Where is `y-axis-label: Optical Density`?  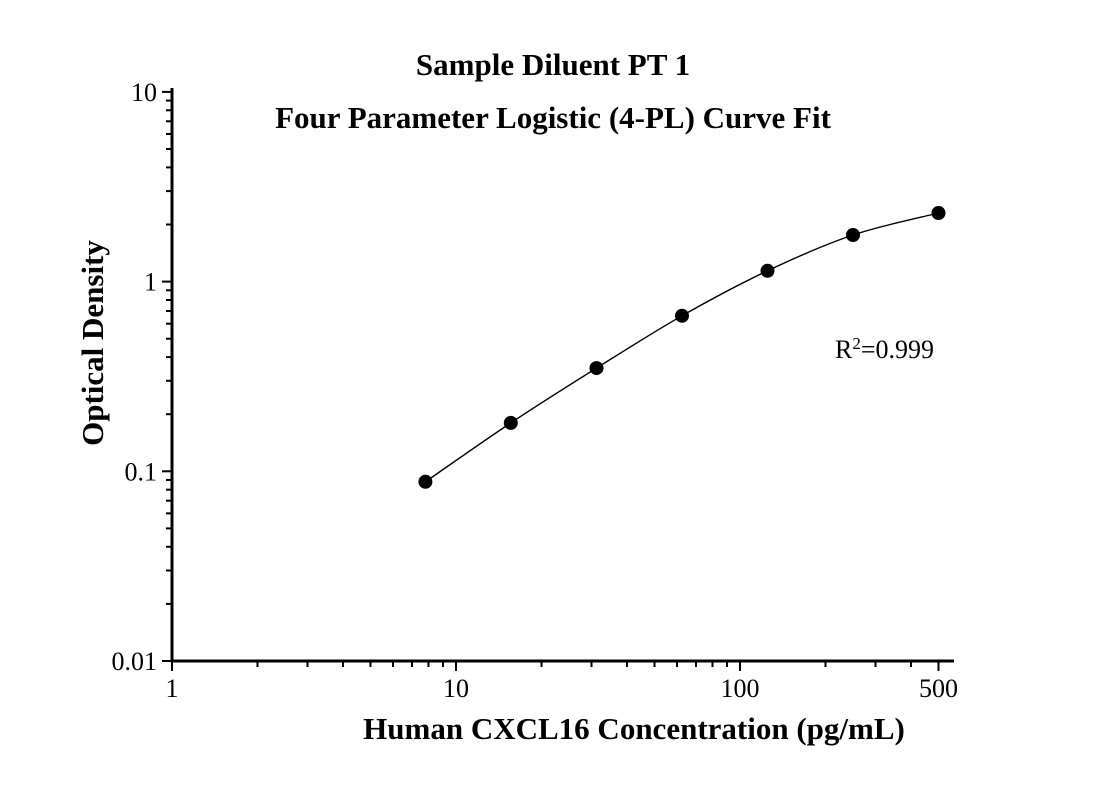
y-axis-label: Optical Density is located at coordinates (92, 343).